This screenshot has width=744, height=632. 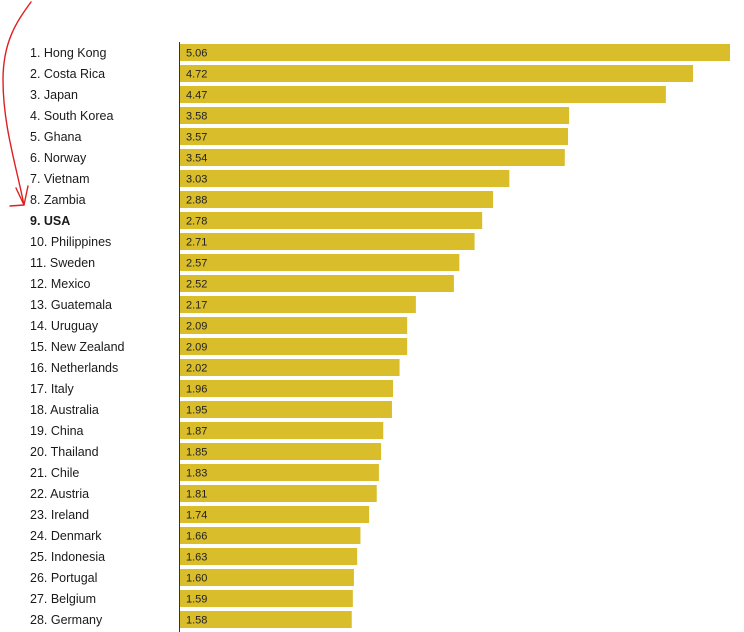 What do you see at coordinates (196, 453) in the screenshot?
I see `value-label: 1.85` at bounding box center [196, 453].